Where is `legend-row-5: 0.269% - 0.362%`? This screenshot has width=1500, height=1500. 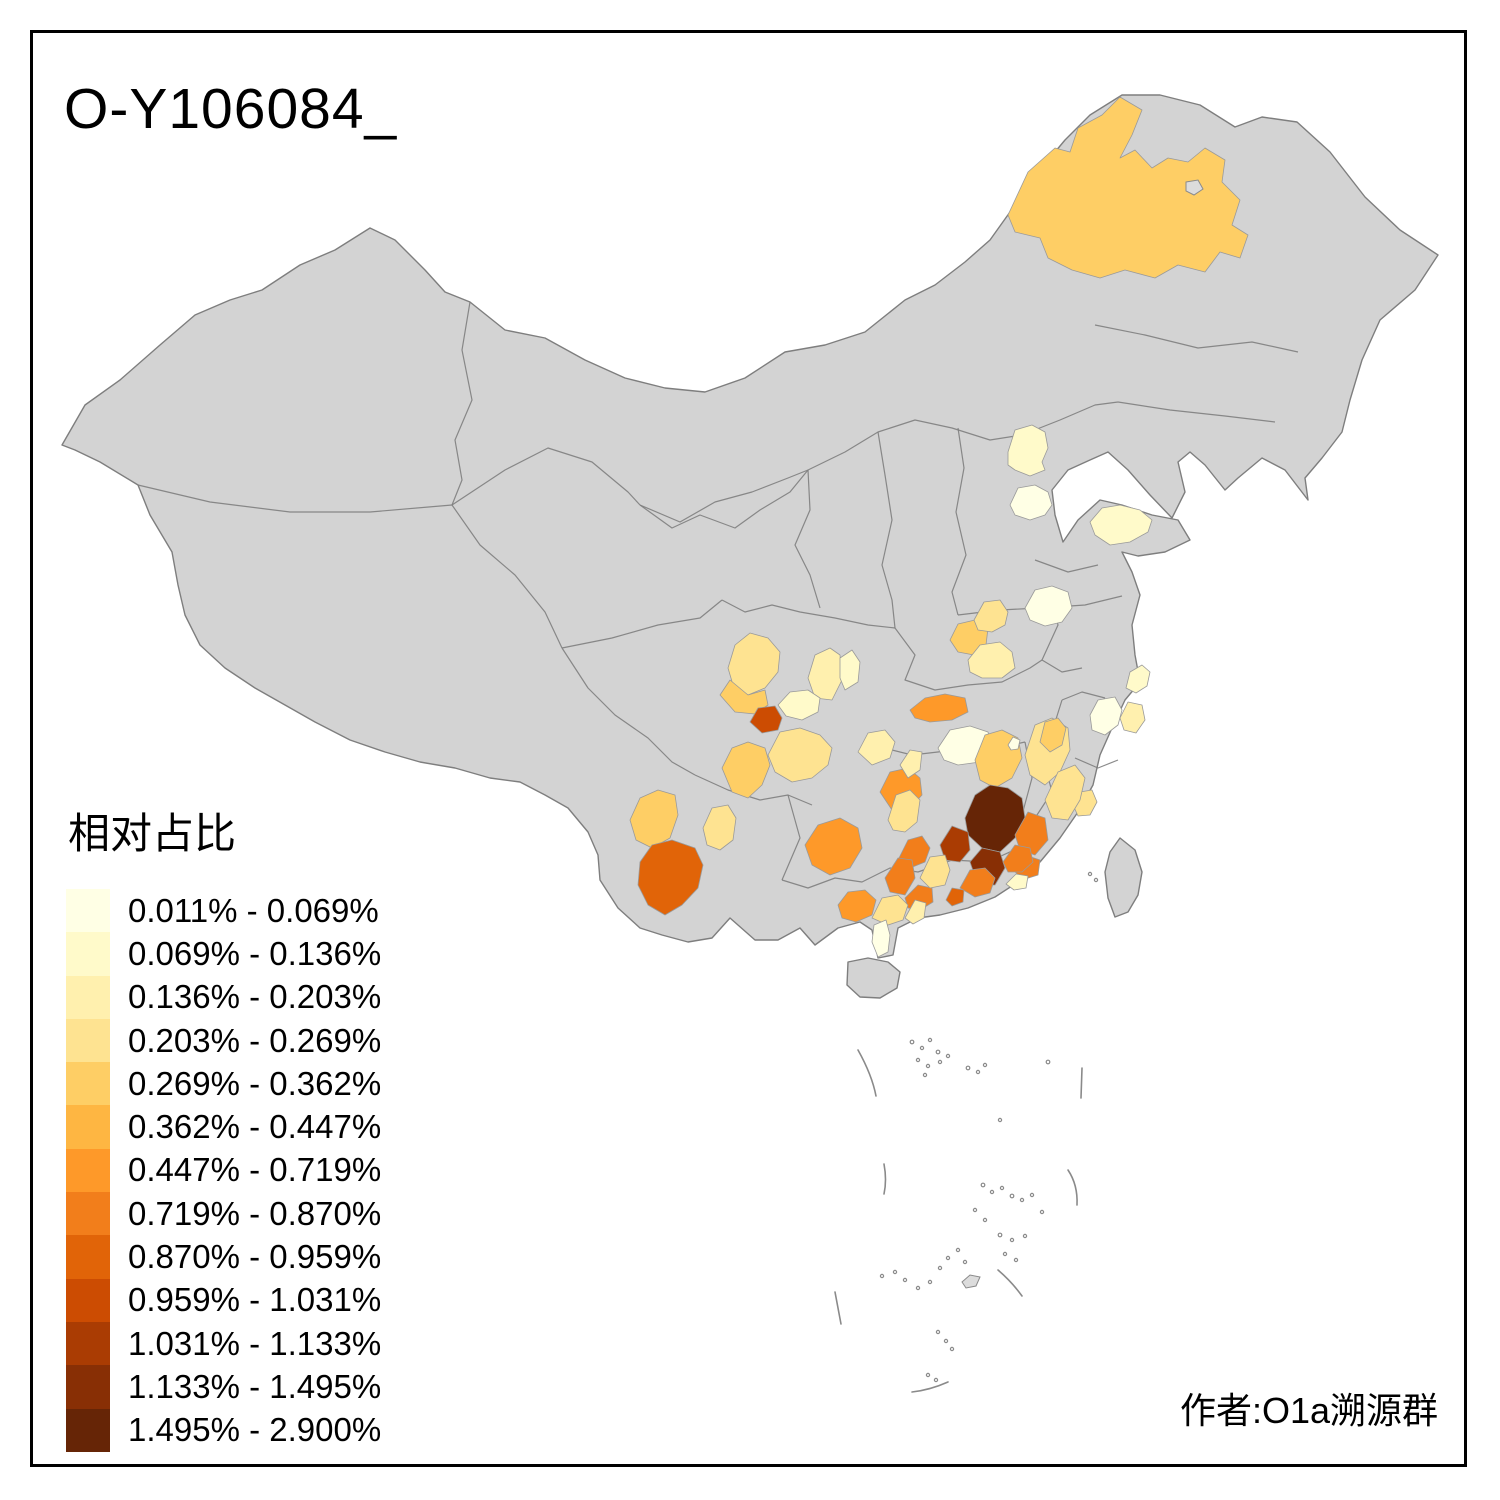
legend-row-5: 0.269% - 0.362% is located at coordinates (224, 1084).